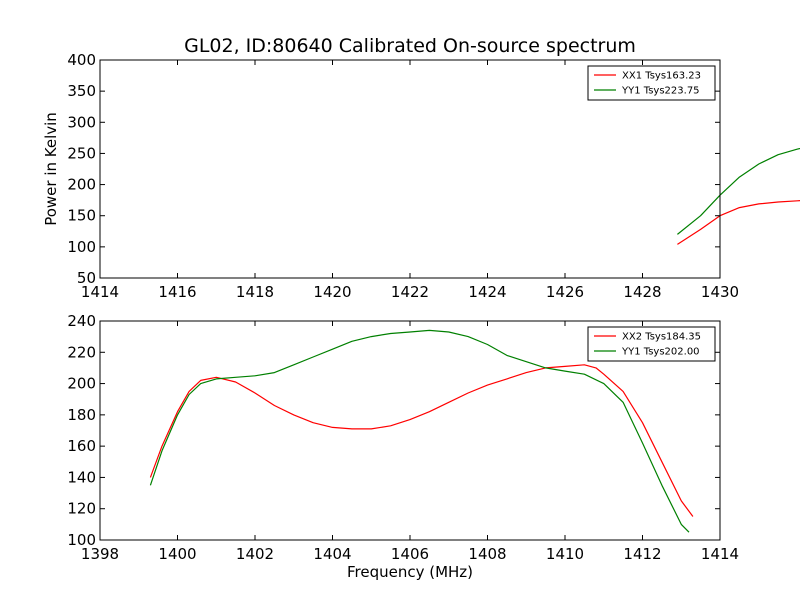 The height and width of the screenshot is (604, 800). Describe the element at coordinates (565, 292) in the screenshot. I see `x-tick-label: 1426` at that location.